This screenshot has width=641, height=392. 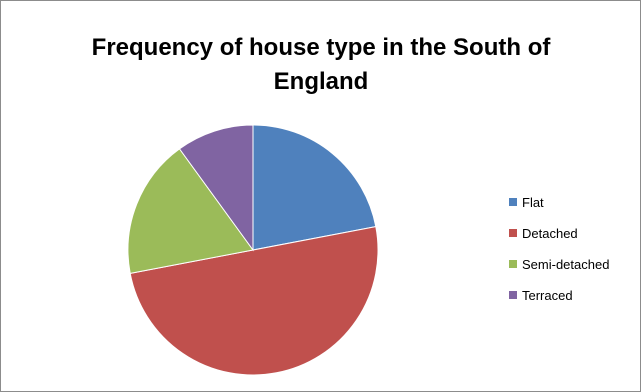 What do you see at coordinates (513, 295) in the screenshot?
I see `legend-swatch-terraced` at bounding box center [513, 295].